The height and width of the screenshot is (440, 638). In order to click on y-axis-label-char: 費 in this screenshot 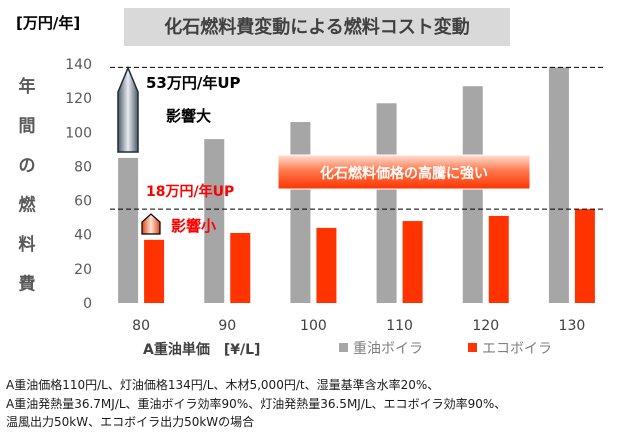, I will do `click(27, 284)`.